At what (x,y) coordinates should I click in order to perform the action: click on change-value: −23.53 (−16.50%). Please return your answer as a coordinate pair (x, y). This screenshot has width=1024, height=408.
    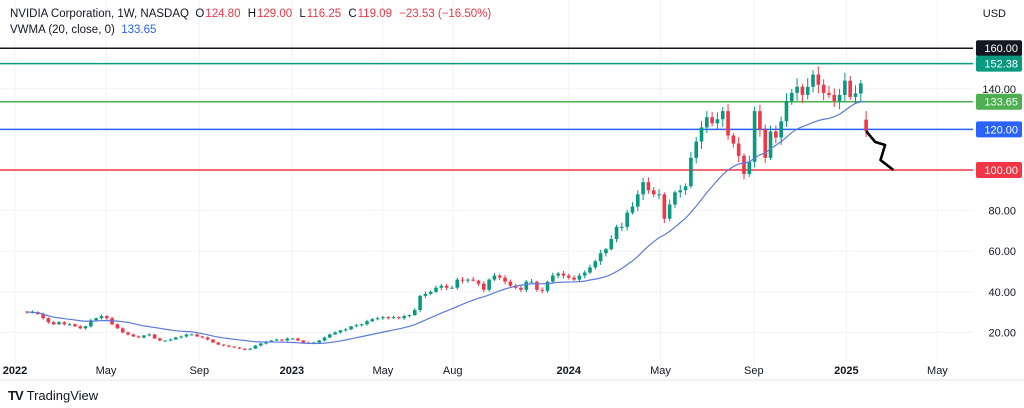
    Looking at the image, I should click on (445, 14).